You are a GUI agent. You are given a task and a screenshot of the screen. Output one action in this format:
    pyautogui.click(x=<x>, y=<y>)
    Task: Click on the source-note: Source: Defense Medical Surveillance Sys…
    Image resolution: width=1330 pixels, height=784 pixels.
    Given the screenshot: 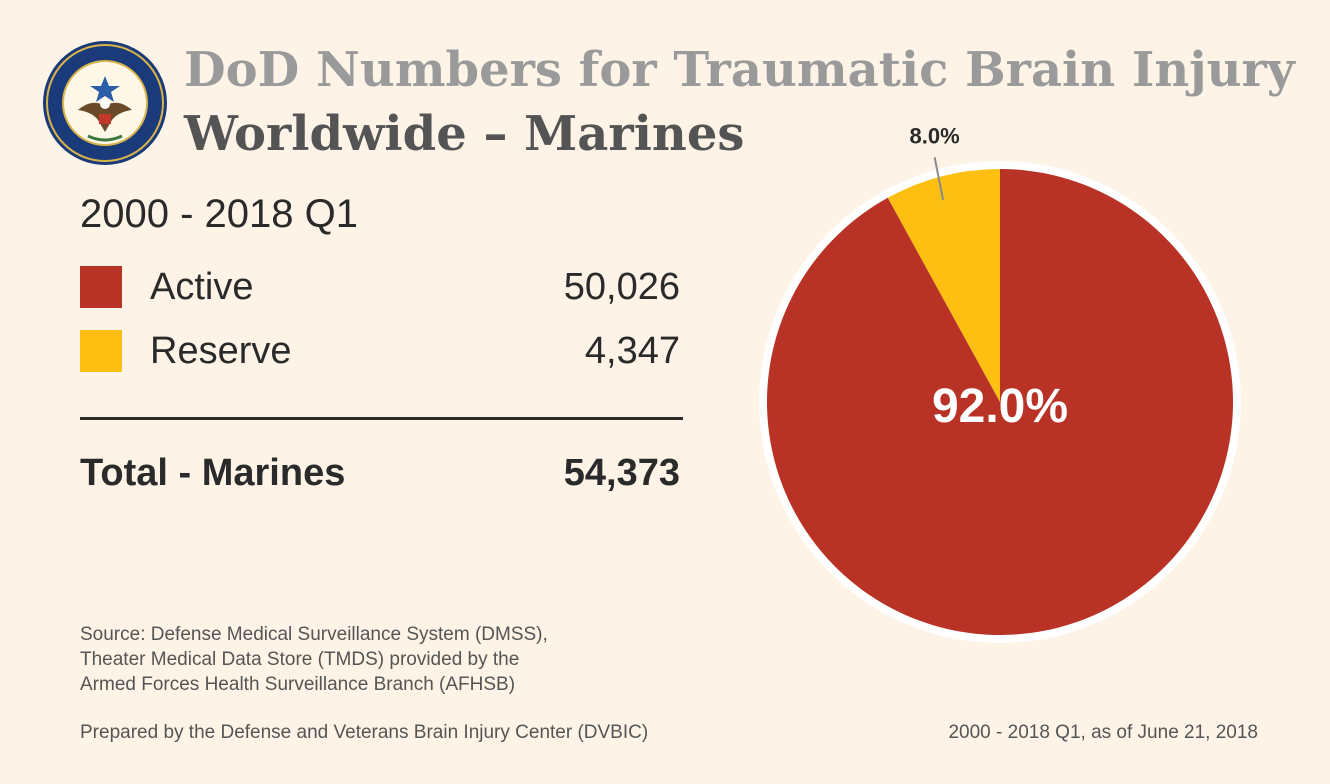 What is the action you would take?
    pyautogui.click(x=314, y=659)
    